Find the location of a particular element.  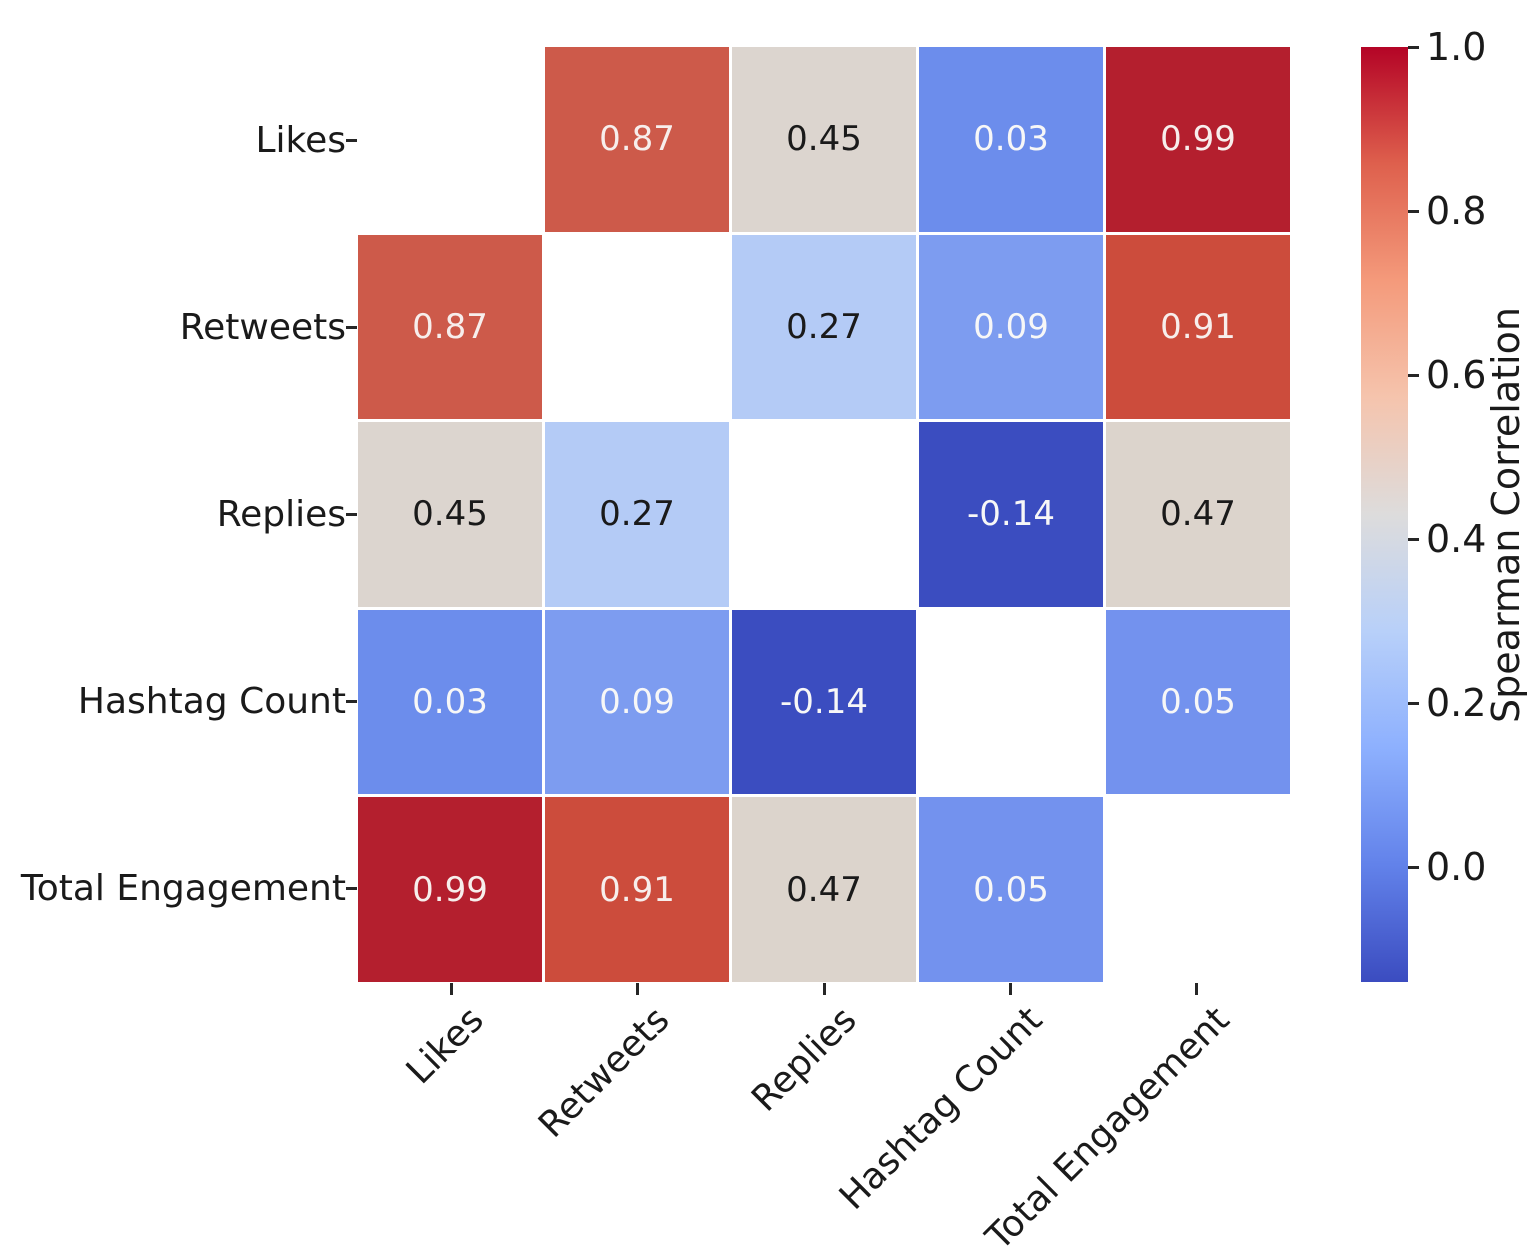

heatmap-cell-retweets-total-engagement: 0.91 is located at coordinates (1198, 327).